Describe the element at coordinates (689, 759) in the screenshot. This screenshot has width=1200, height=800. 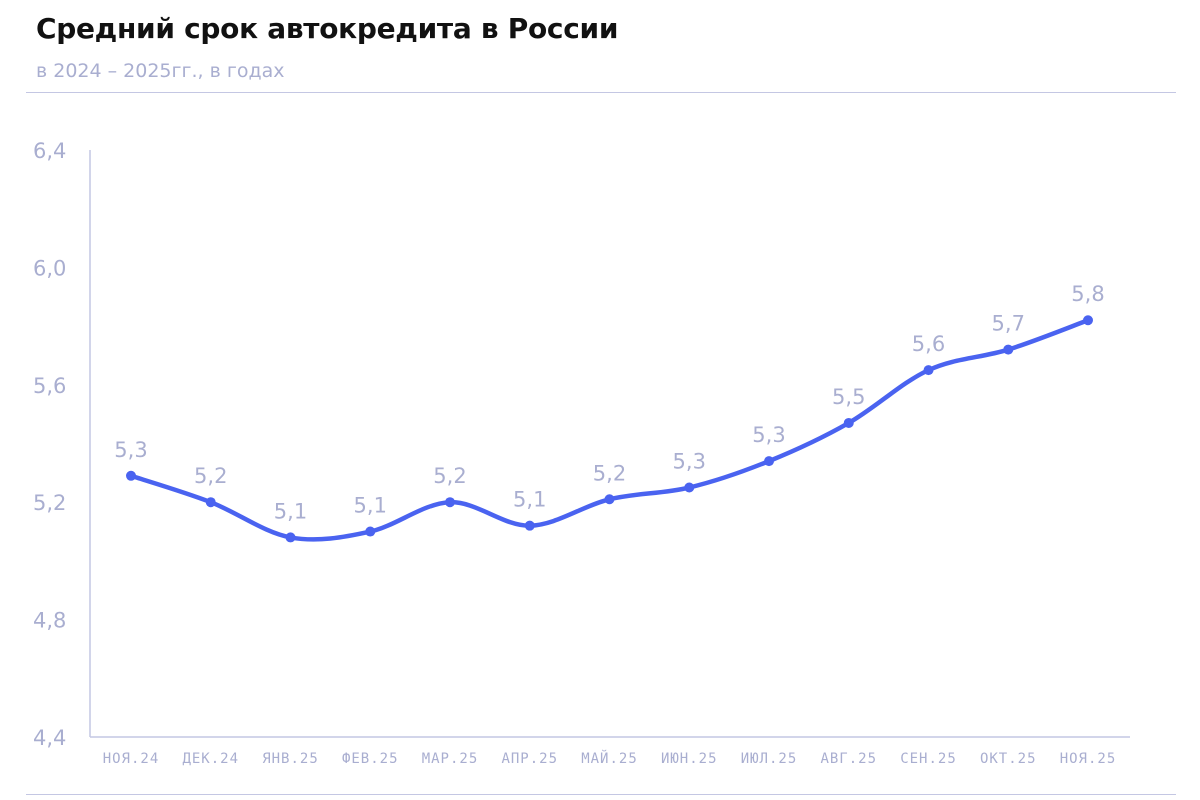
I see `x-tick-label: ИЮН.25` at that location.